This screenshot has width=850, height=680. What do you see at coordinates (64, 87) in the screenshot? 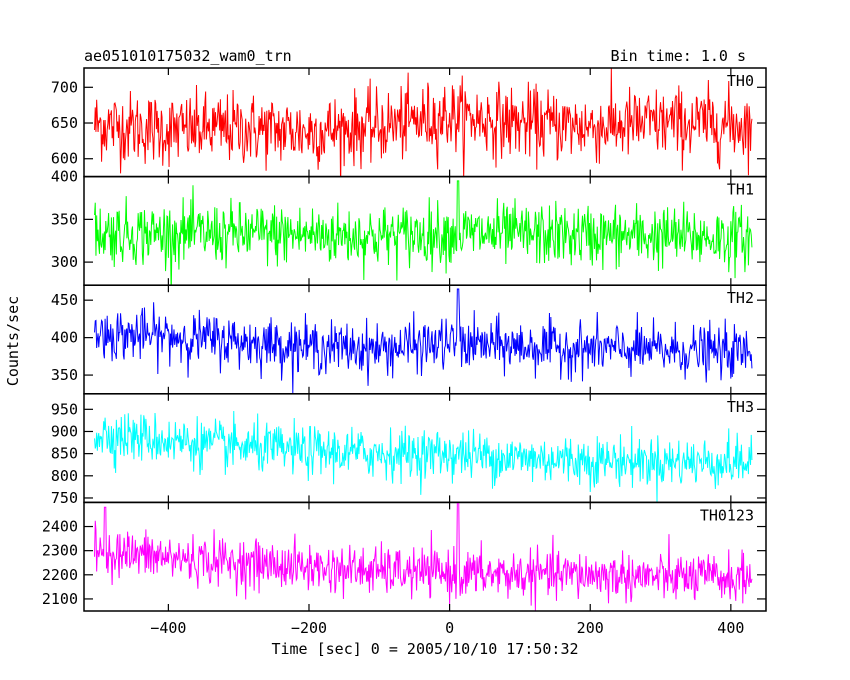
I see `y-tick-label: 700` at bounding box center [64, 87].